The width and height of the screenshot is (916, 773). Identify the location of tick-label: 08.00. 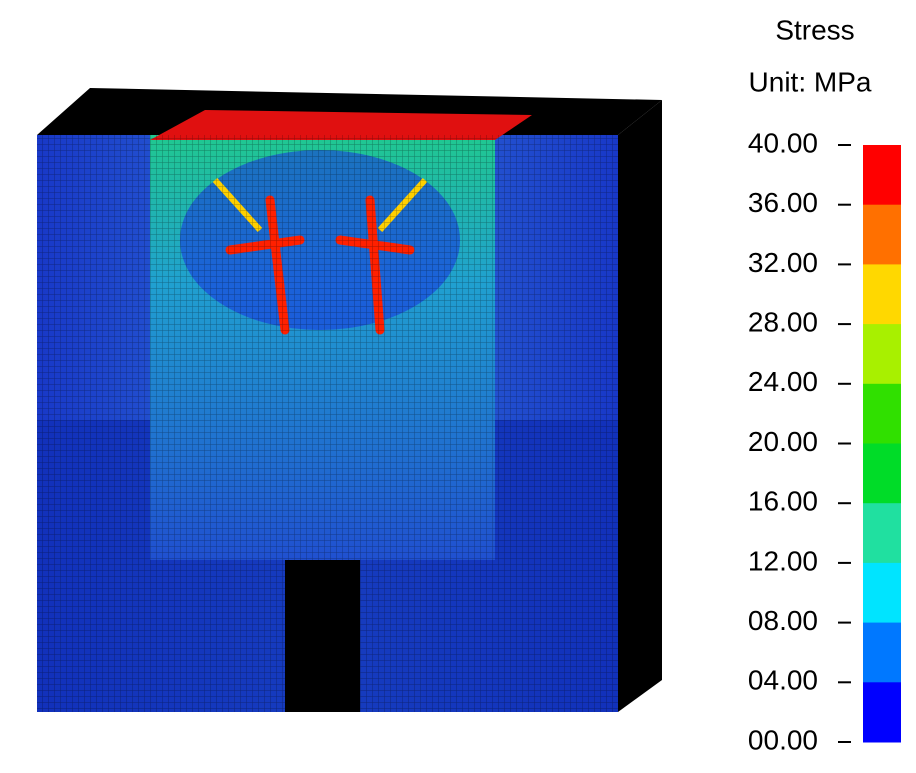
(783, 620).